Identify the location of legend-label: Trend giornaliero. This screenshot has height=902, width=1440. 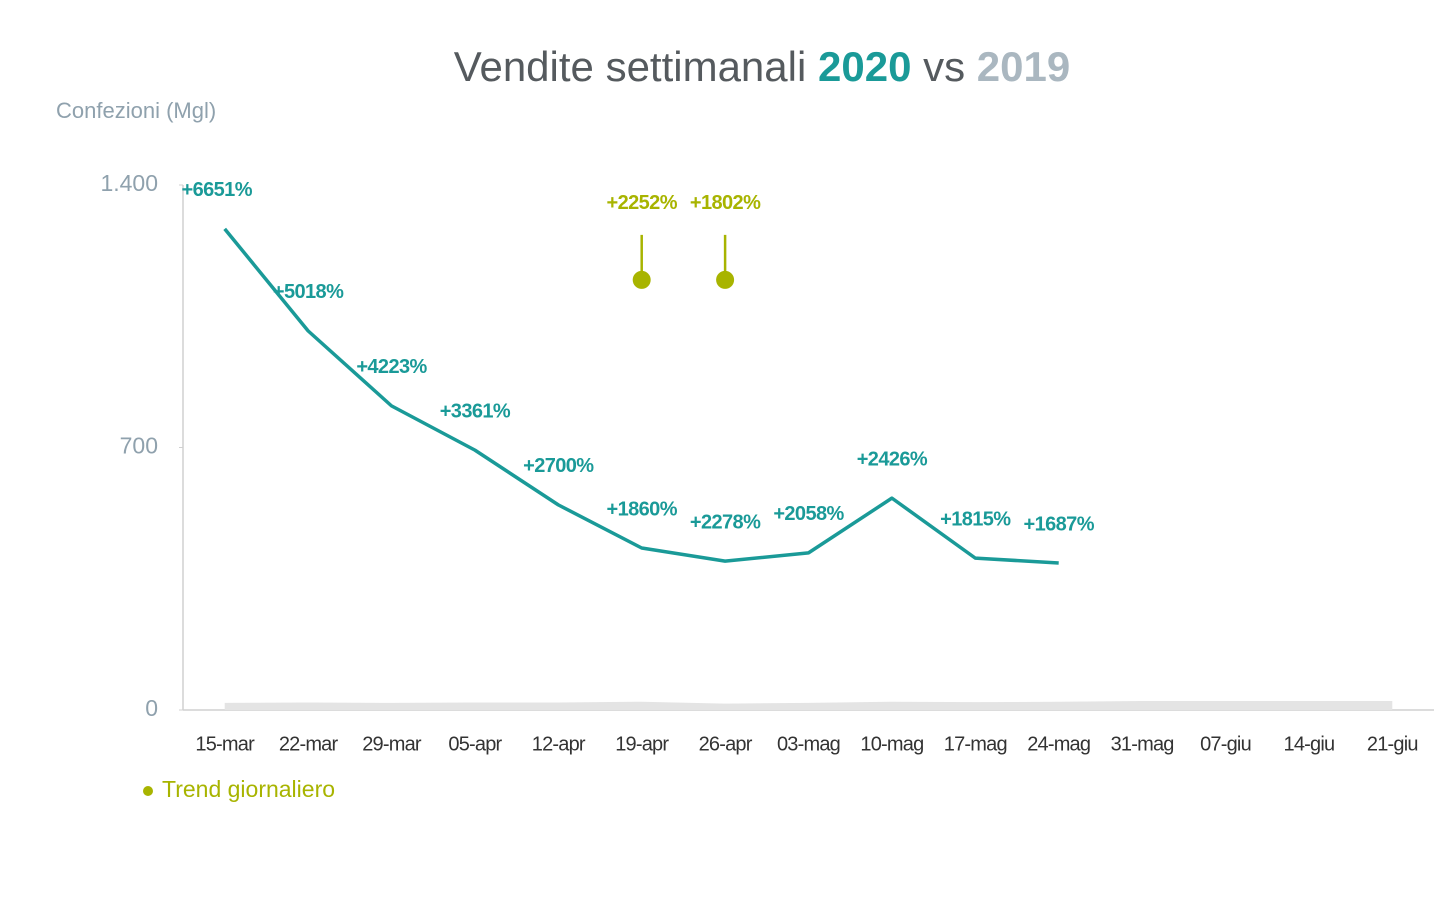
(248, 789).